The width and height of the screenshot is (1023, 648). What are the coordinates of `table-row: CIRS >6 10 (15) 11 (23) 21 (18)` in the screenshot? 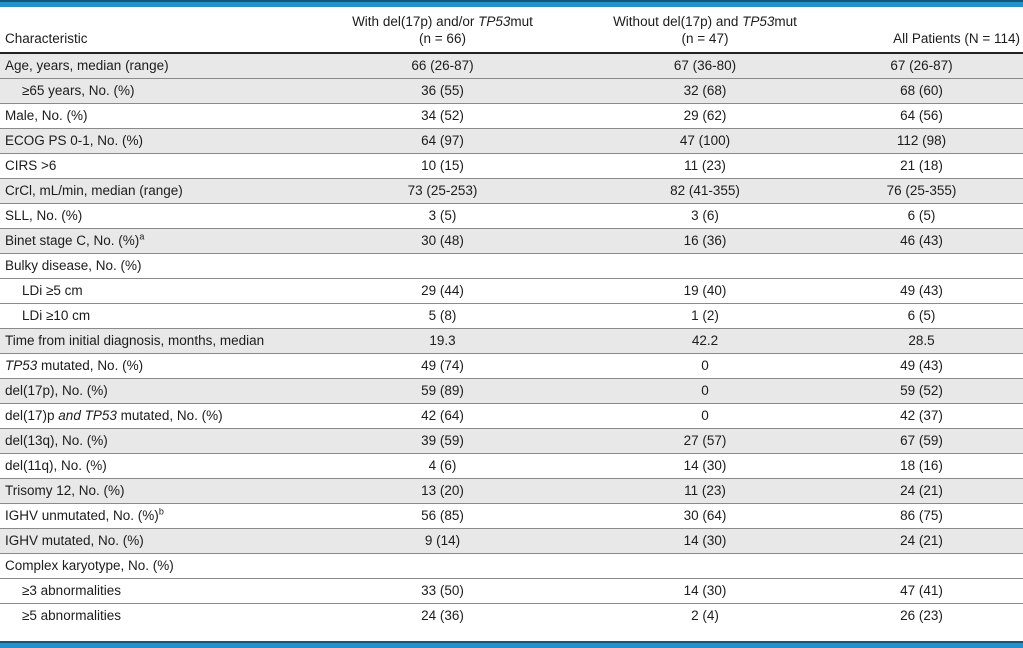 It's located at (511, 166).